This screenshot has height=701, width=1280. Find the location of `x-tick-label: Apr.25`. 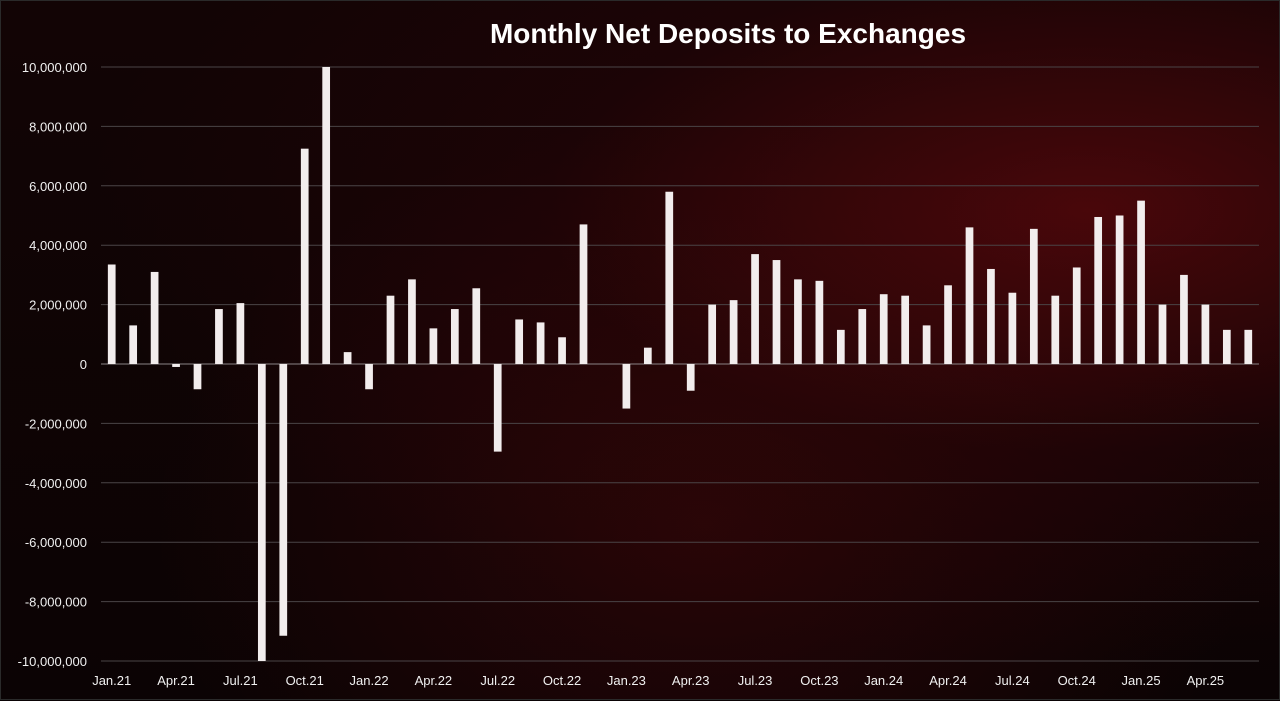

x-tick-label: Apr.25 is located at coordinates (1206, 680).